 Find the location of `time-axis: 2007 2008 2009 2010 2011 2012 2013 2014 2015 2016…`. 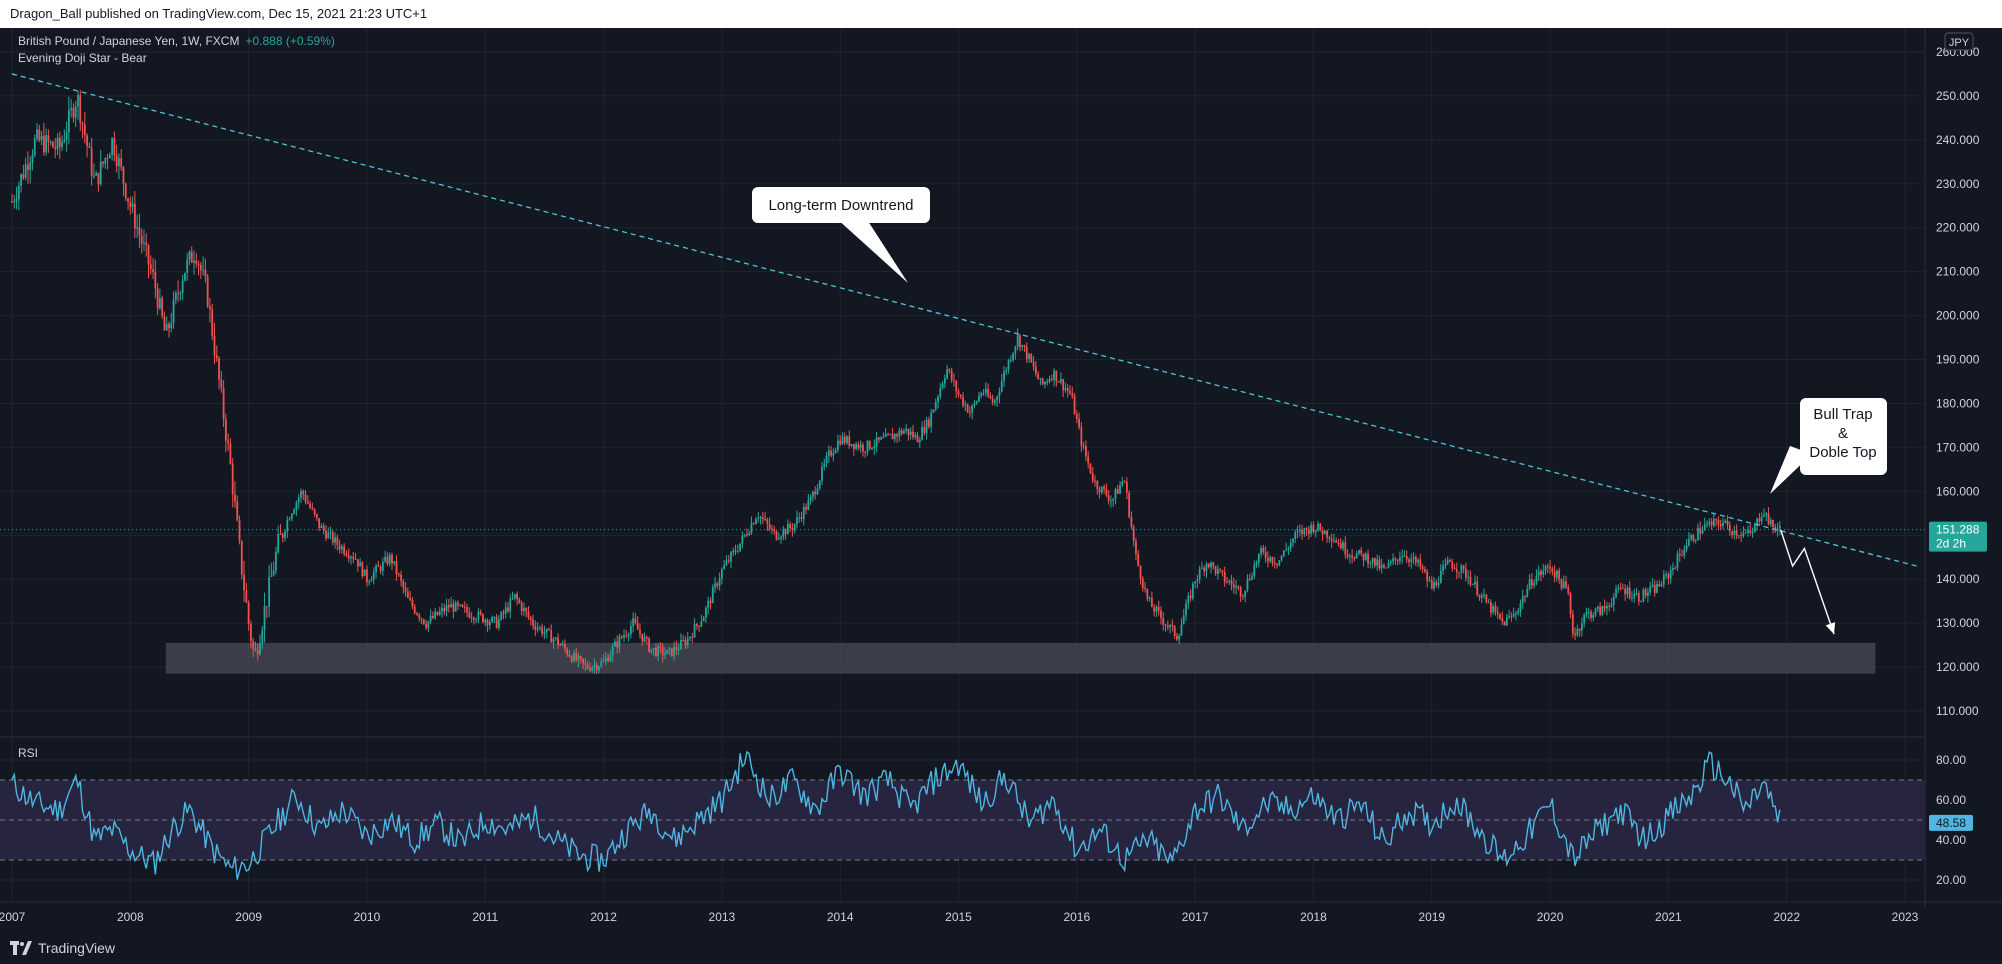

time-axis: 2007 2008 2009 2010 2011 2012 2013 2014 2015 2016… is located at coordinates (959, 917).